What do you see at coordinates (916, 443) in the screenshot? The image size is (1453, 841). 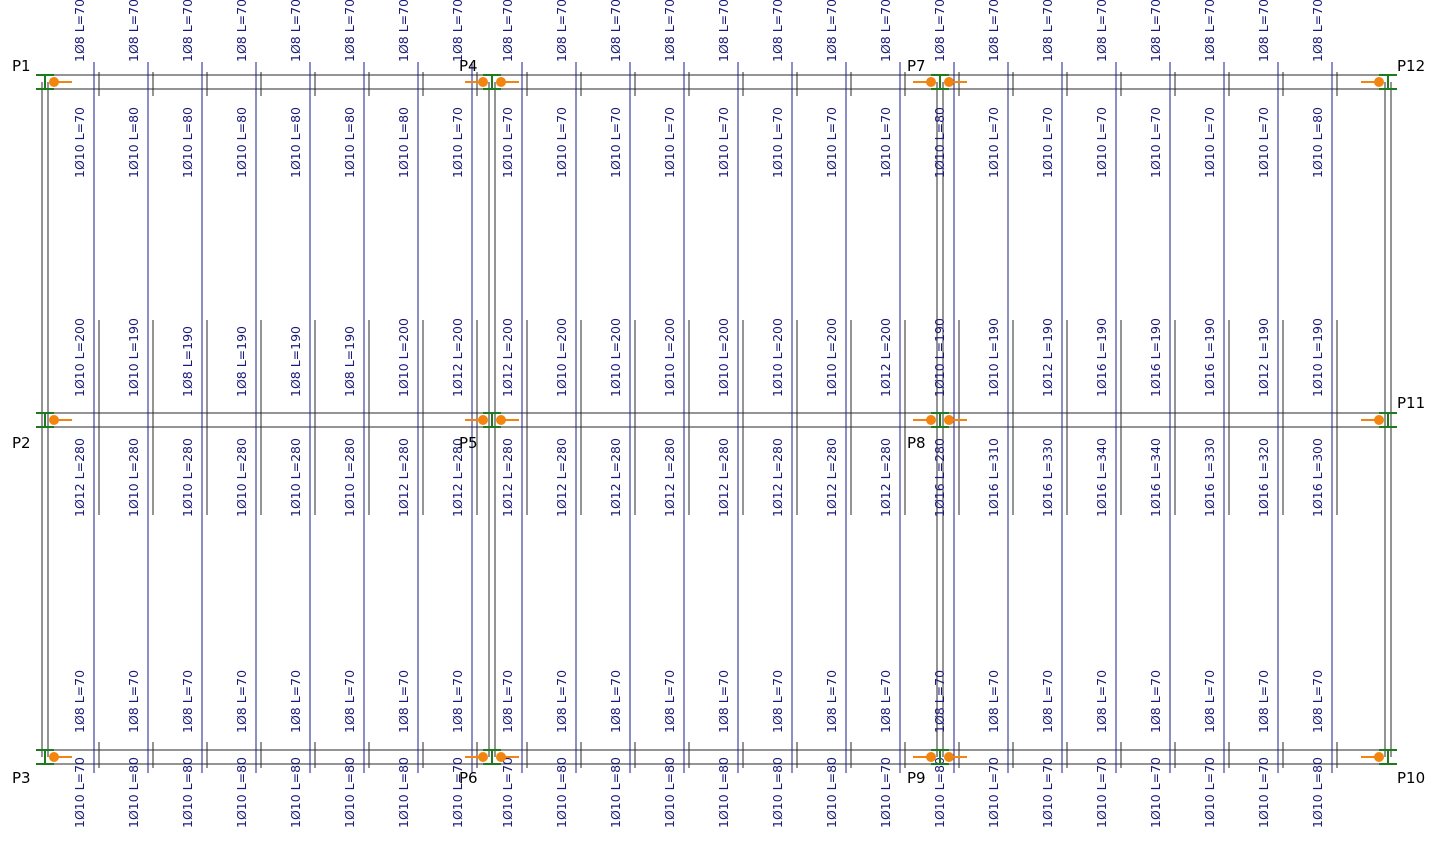 I see `node-label-p8: P8` at bounding box center [916, 443].